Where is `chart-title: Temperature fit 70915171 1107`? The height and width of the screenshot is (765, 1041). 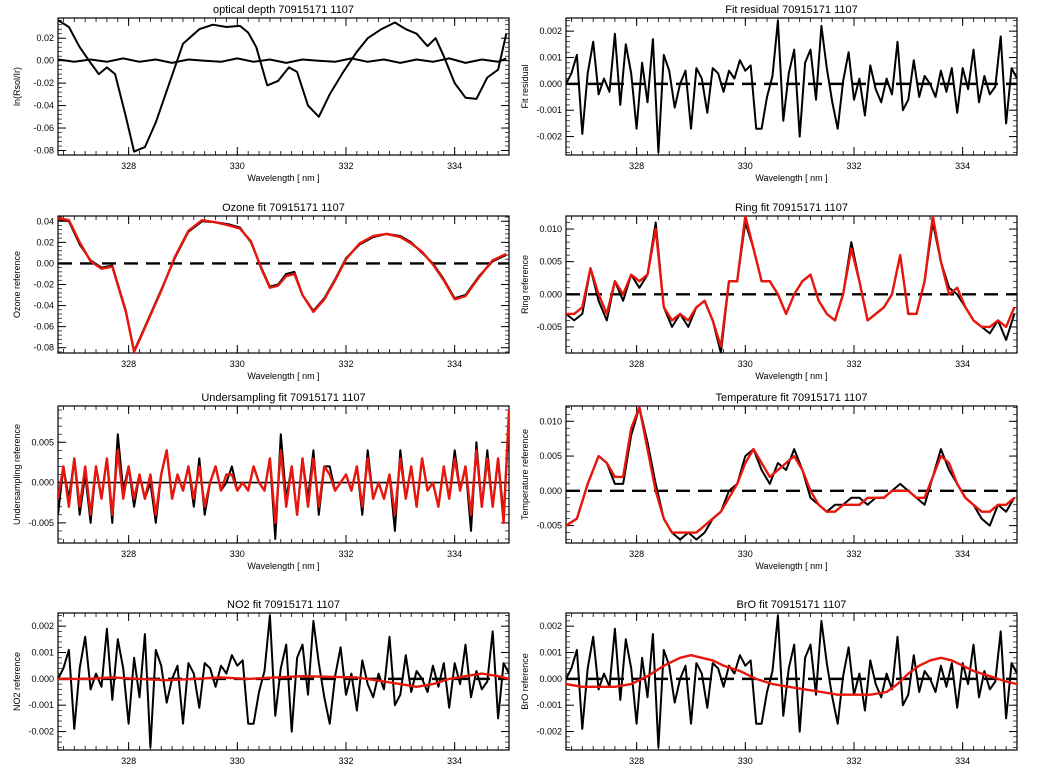 chart-title: Temperature fit 70915171 1107 is located at coordinates (791, 398).